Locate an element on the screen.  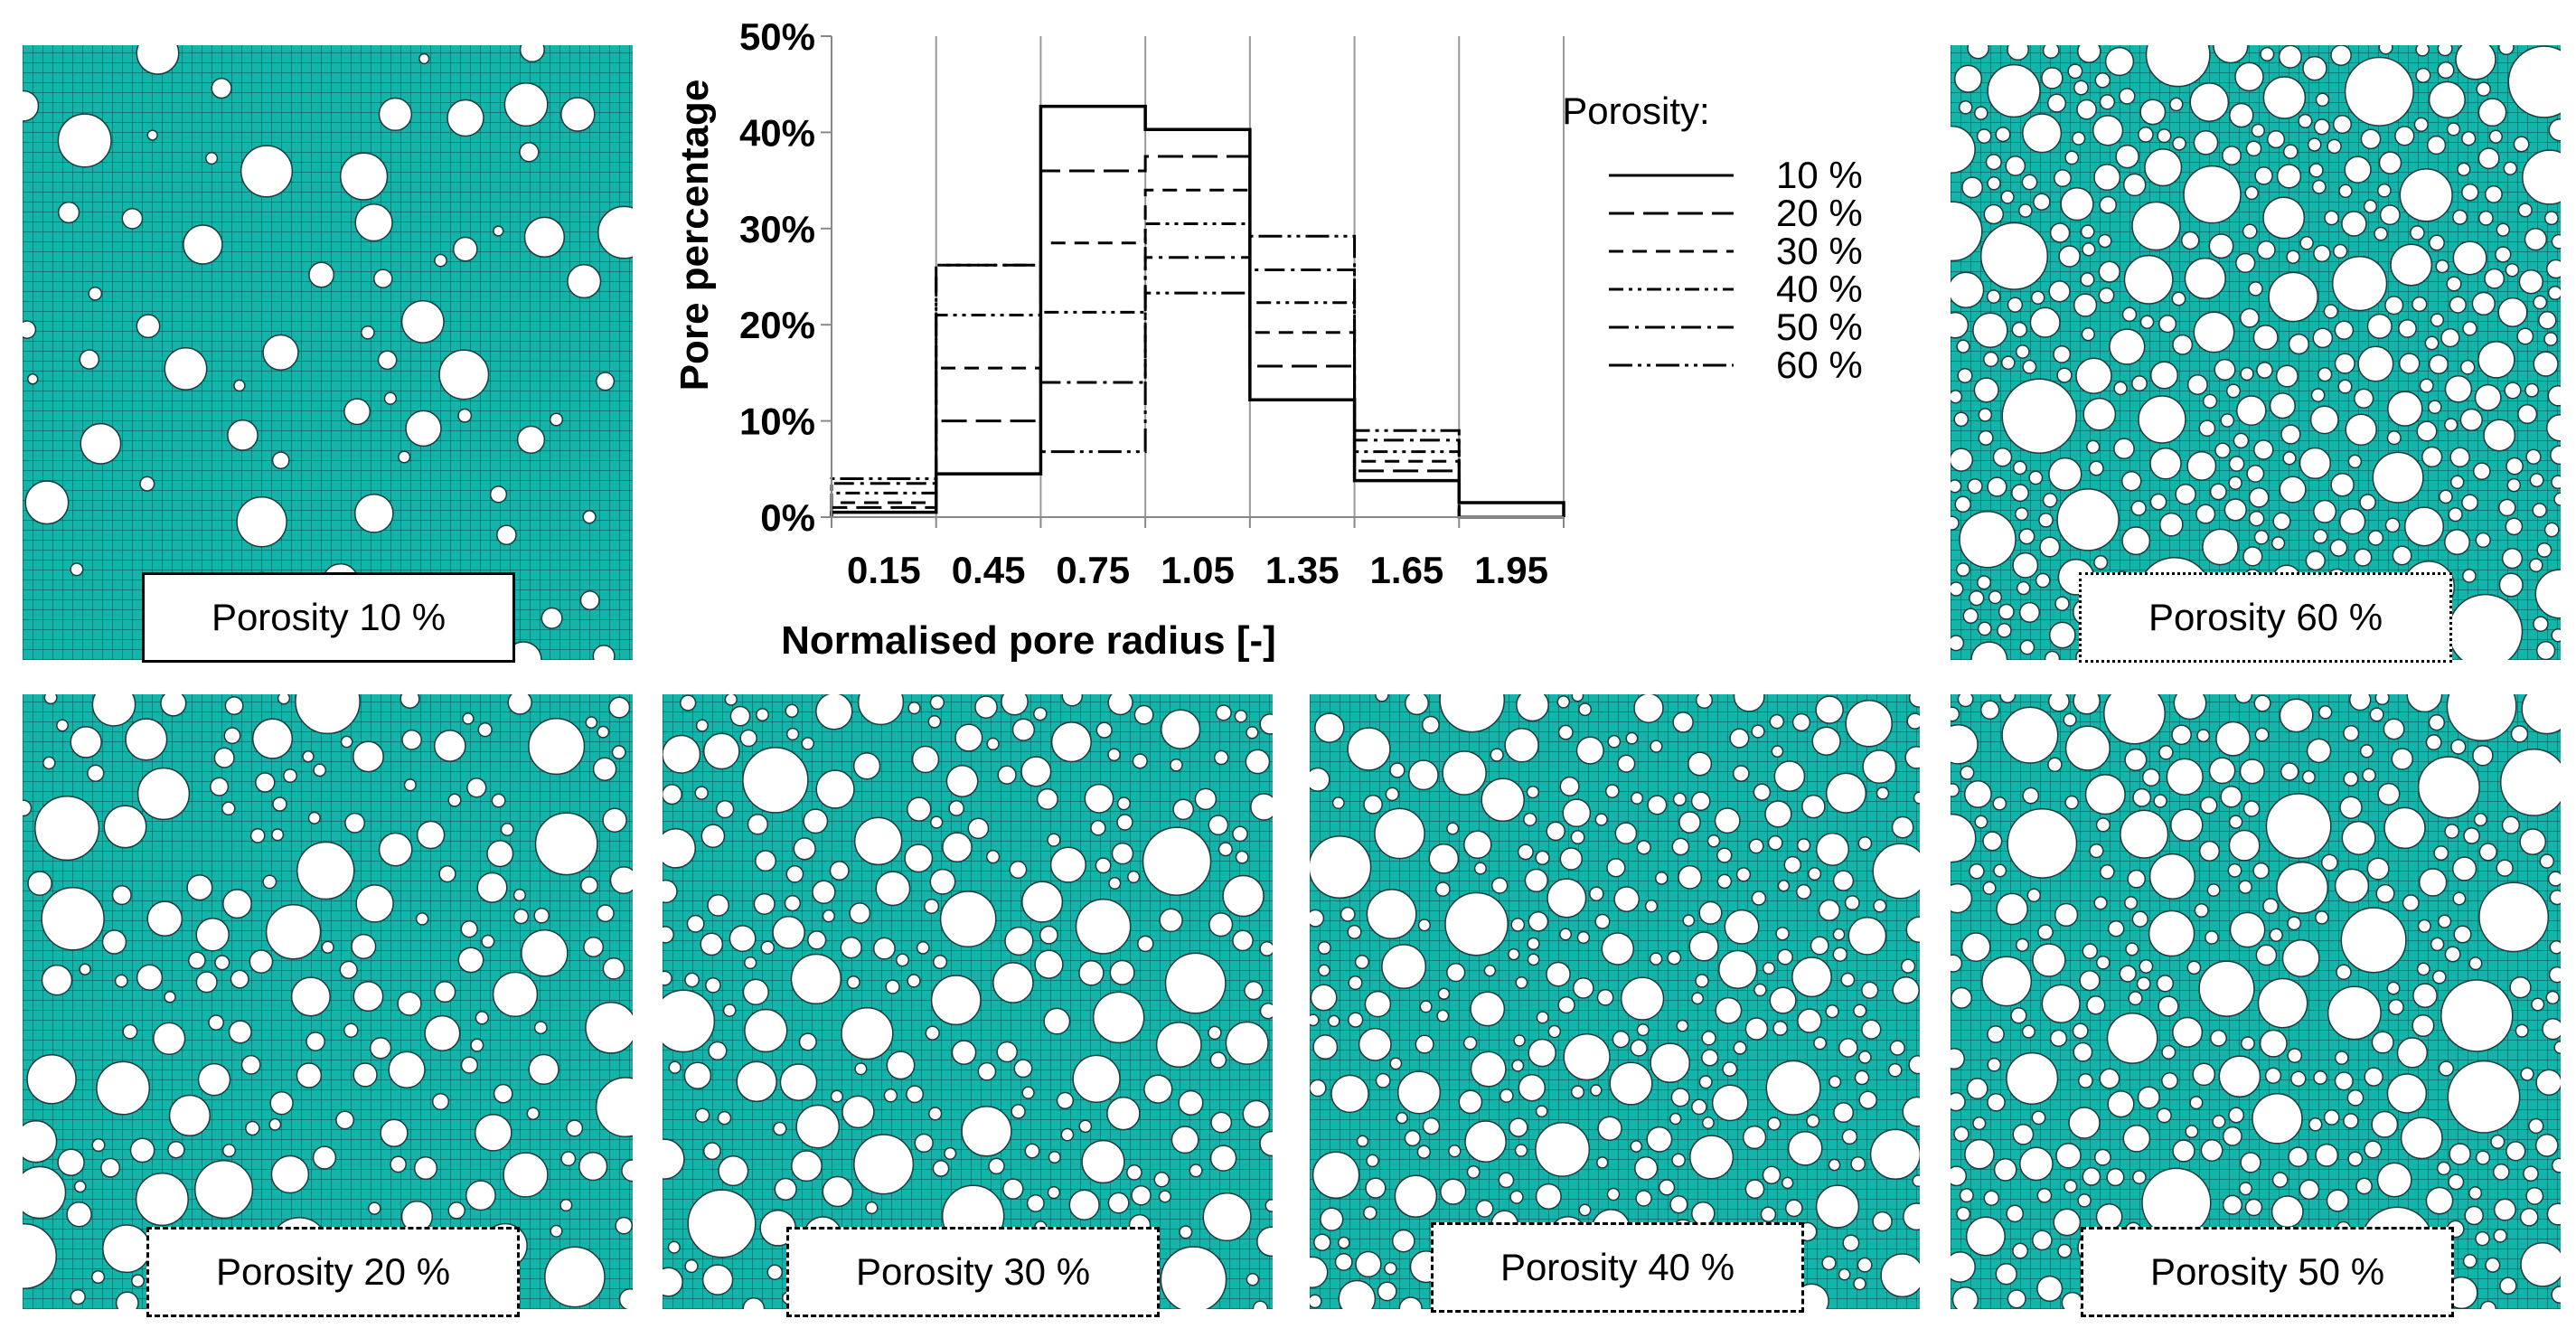
y-axis-label: Pore percentage is located at coordinates (695, 235).